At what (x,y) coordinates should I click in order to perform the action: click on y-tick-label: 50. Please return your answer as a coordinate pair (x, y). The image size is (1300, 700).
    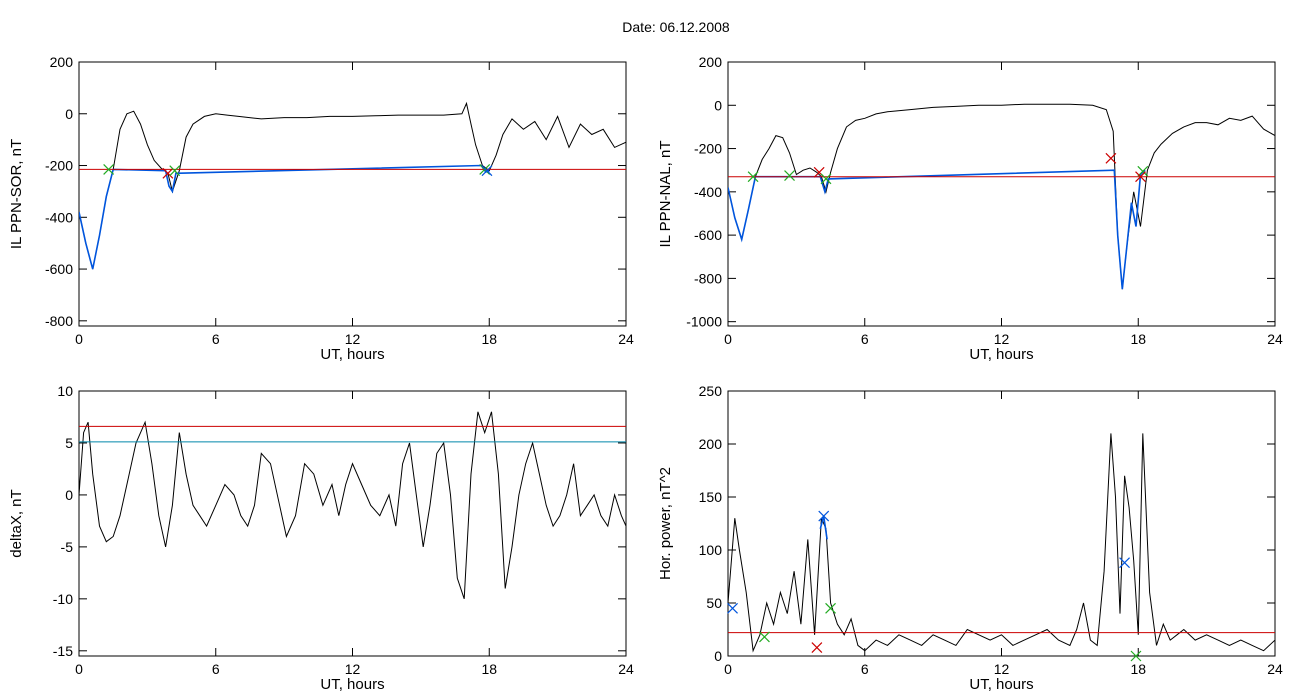
    Looking at the image, I should click on (714, 603).